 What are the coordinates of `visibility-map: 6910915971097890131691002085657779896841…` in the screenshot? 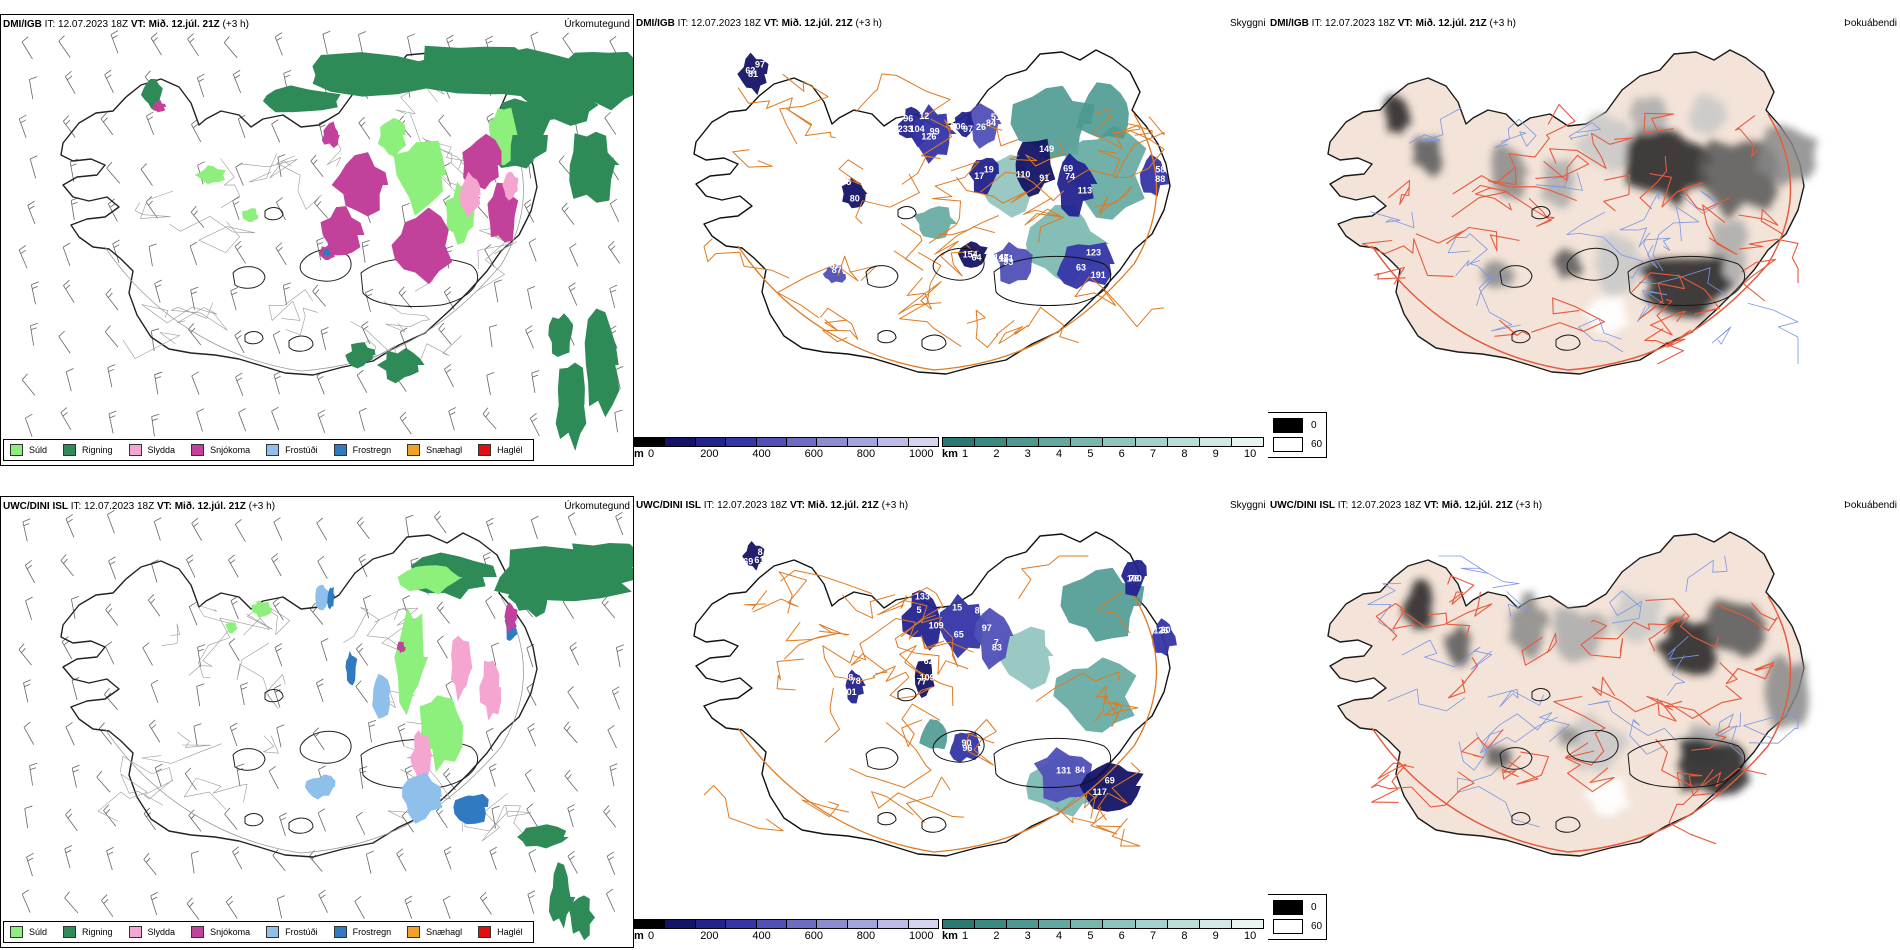 It's located at (935, 694).